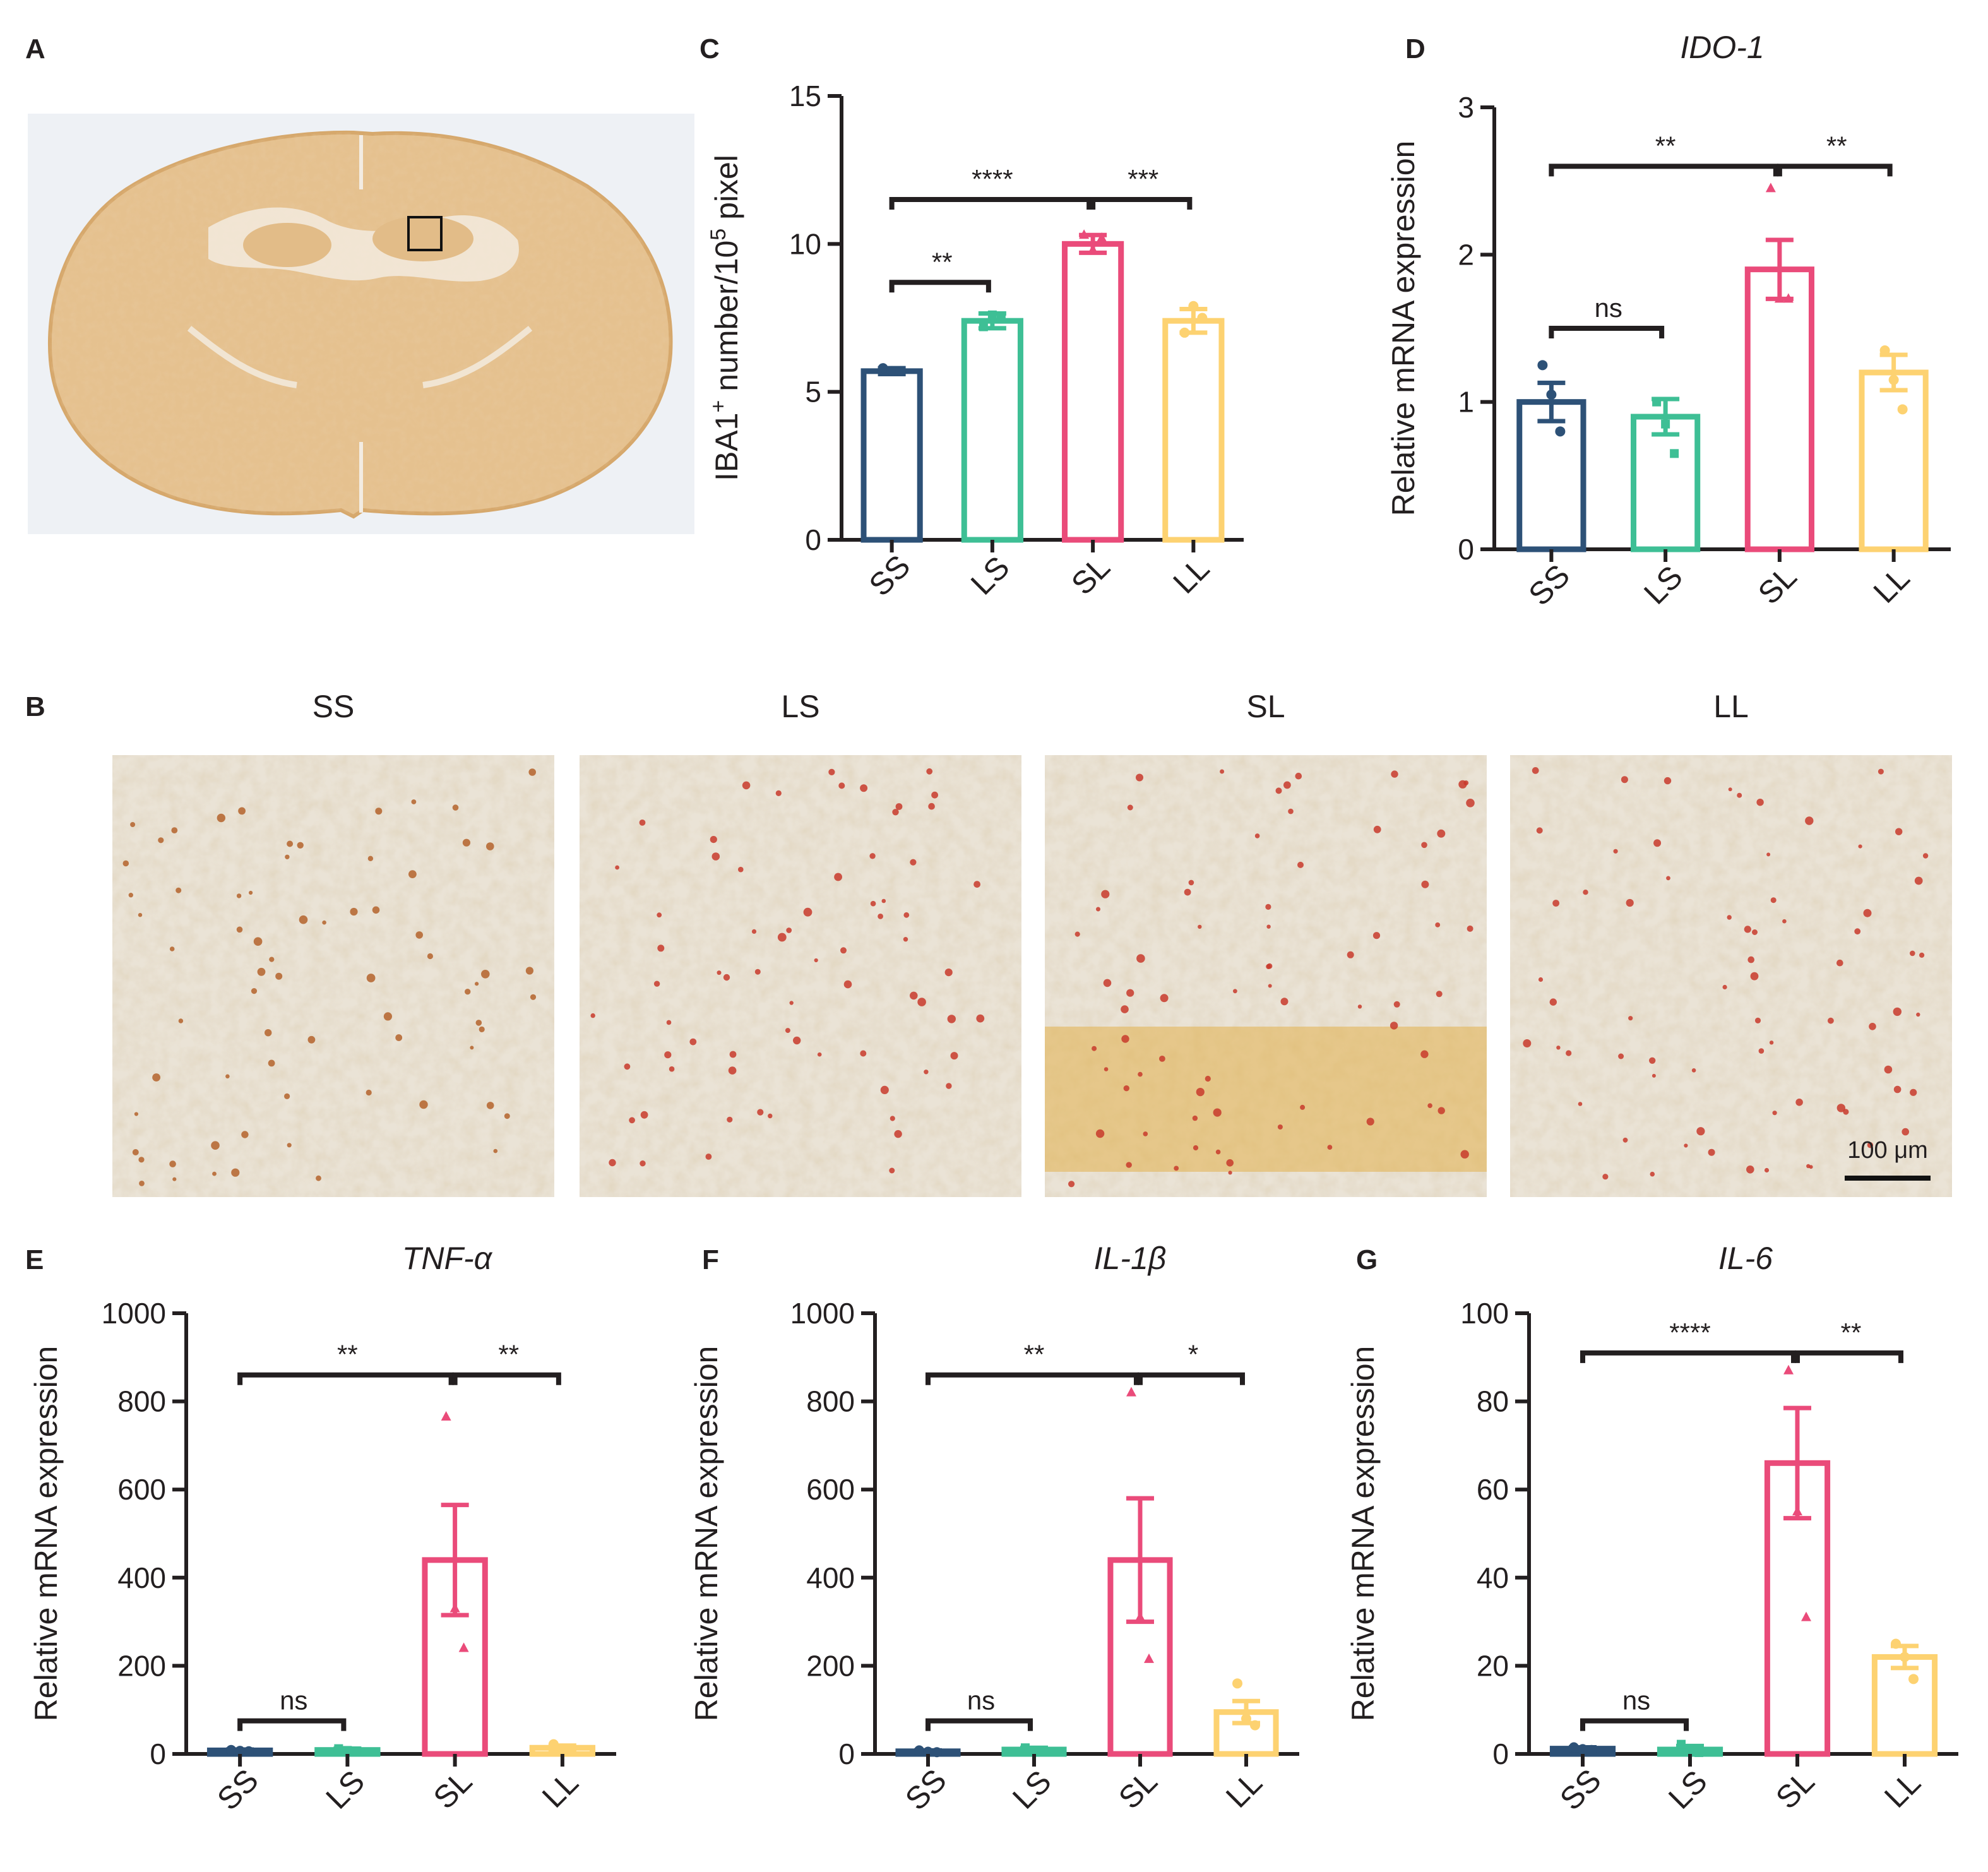 The height and width of the screenshot is (1872, 1988). Describe the element at coordinates (333, 976) in the screenshot. I see `micrograph-texture-ss` at that location.